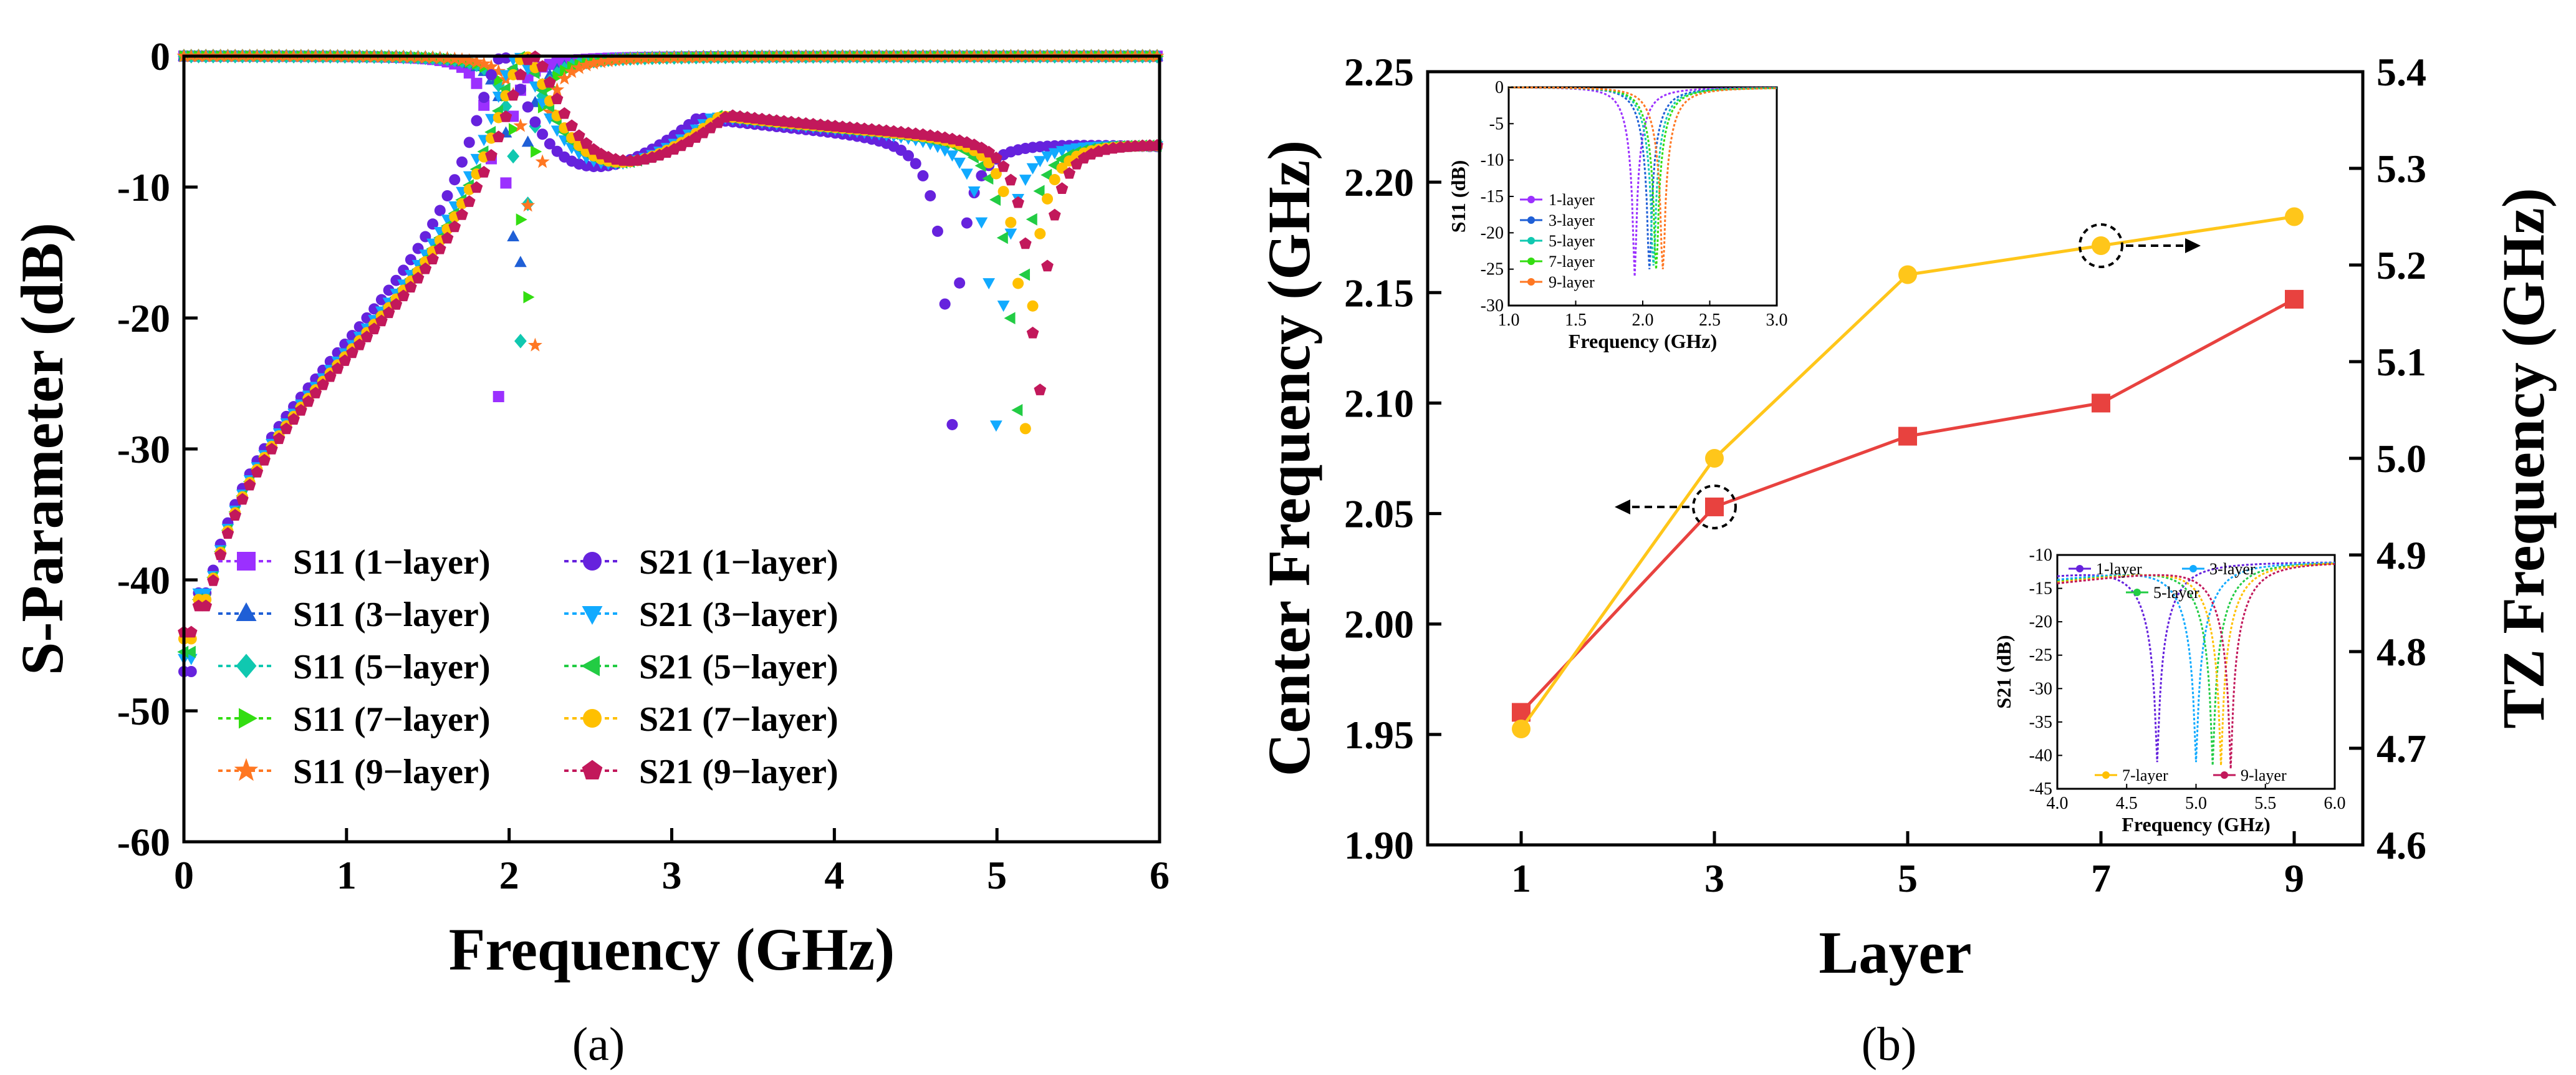  Describe the element at coordinates (1496, 124) in the screenshot. I see `inset-y-tick-label: -5` at that location.